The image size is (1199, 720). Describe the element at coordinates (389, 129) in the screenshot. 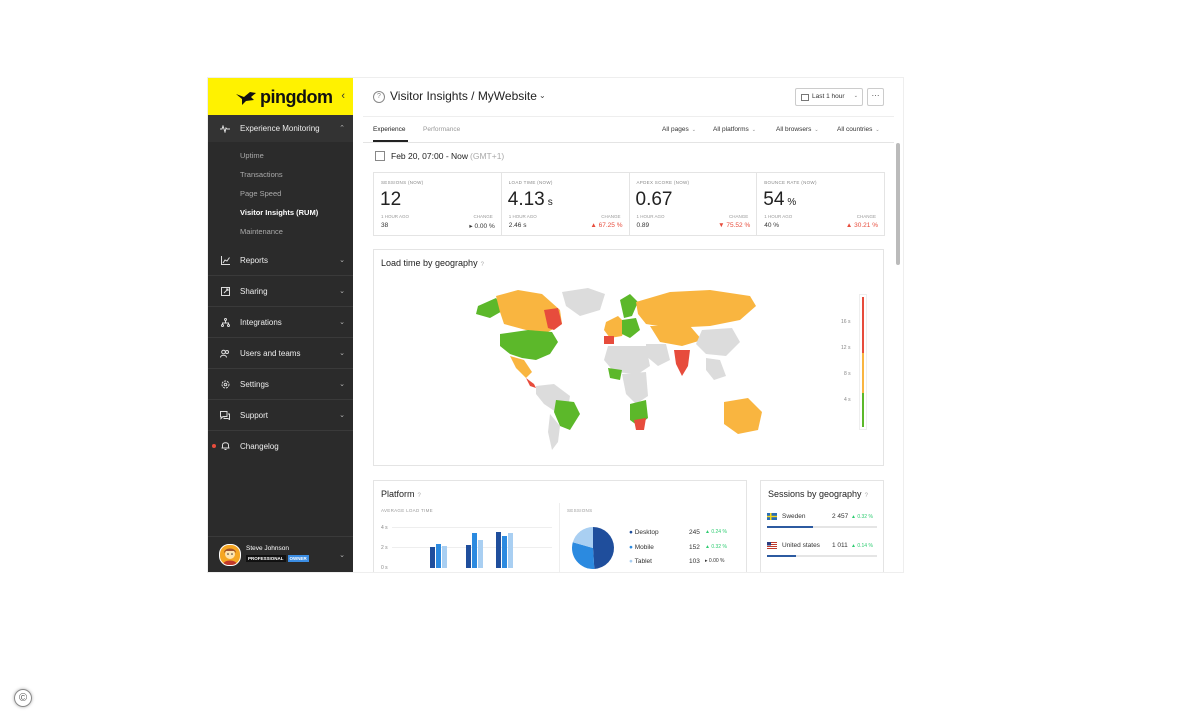

I see `tab-experience: Experience` at that location.